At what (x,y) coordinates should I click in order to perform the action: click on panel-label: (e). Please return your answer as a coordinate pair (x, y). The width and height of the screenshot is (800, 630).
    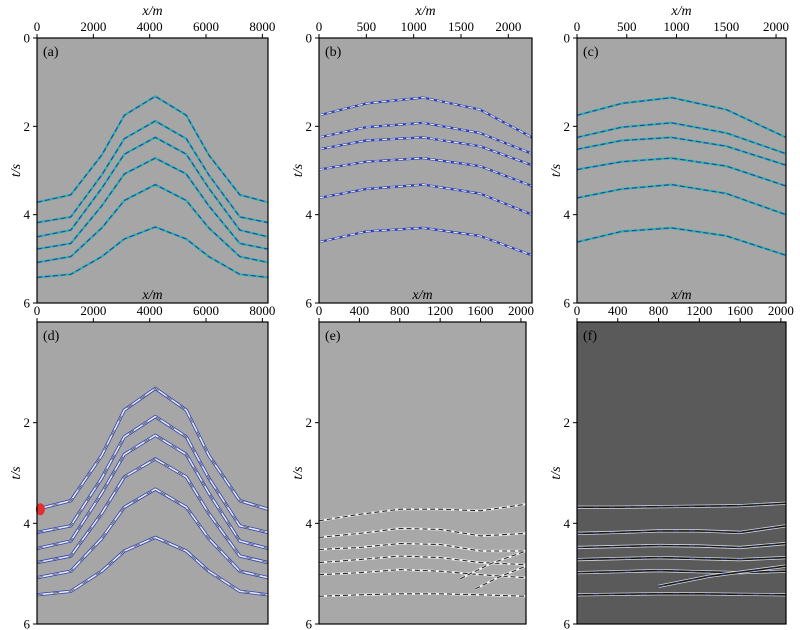
    Looking at the image, I should click on (333, 336).